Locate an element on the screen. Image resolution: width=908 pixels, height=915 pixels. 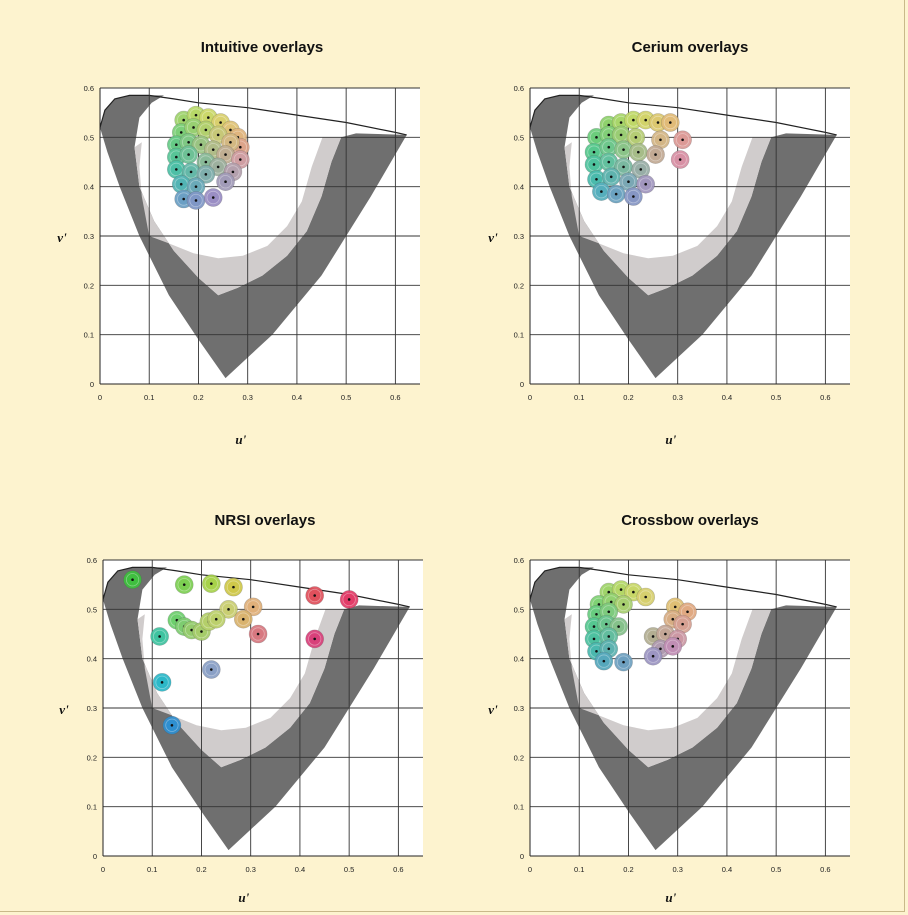
chart-title: Intuitive overlays is located at coordinates (262, 47).